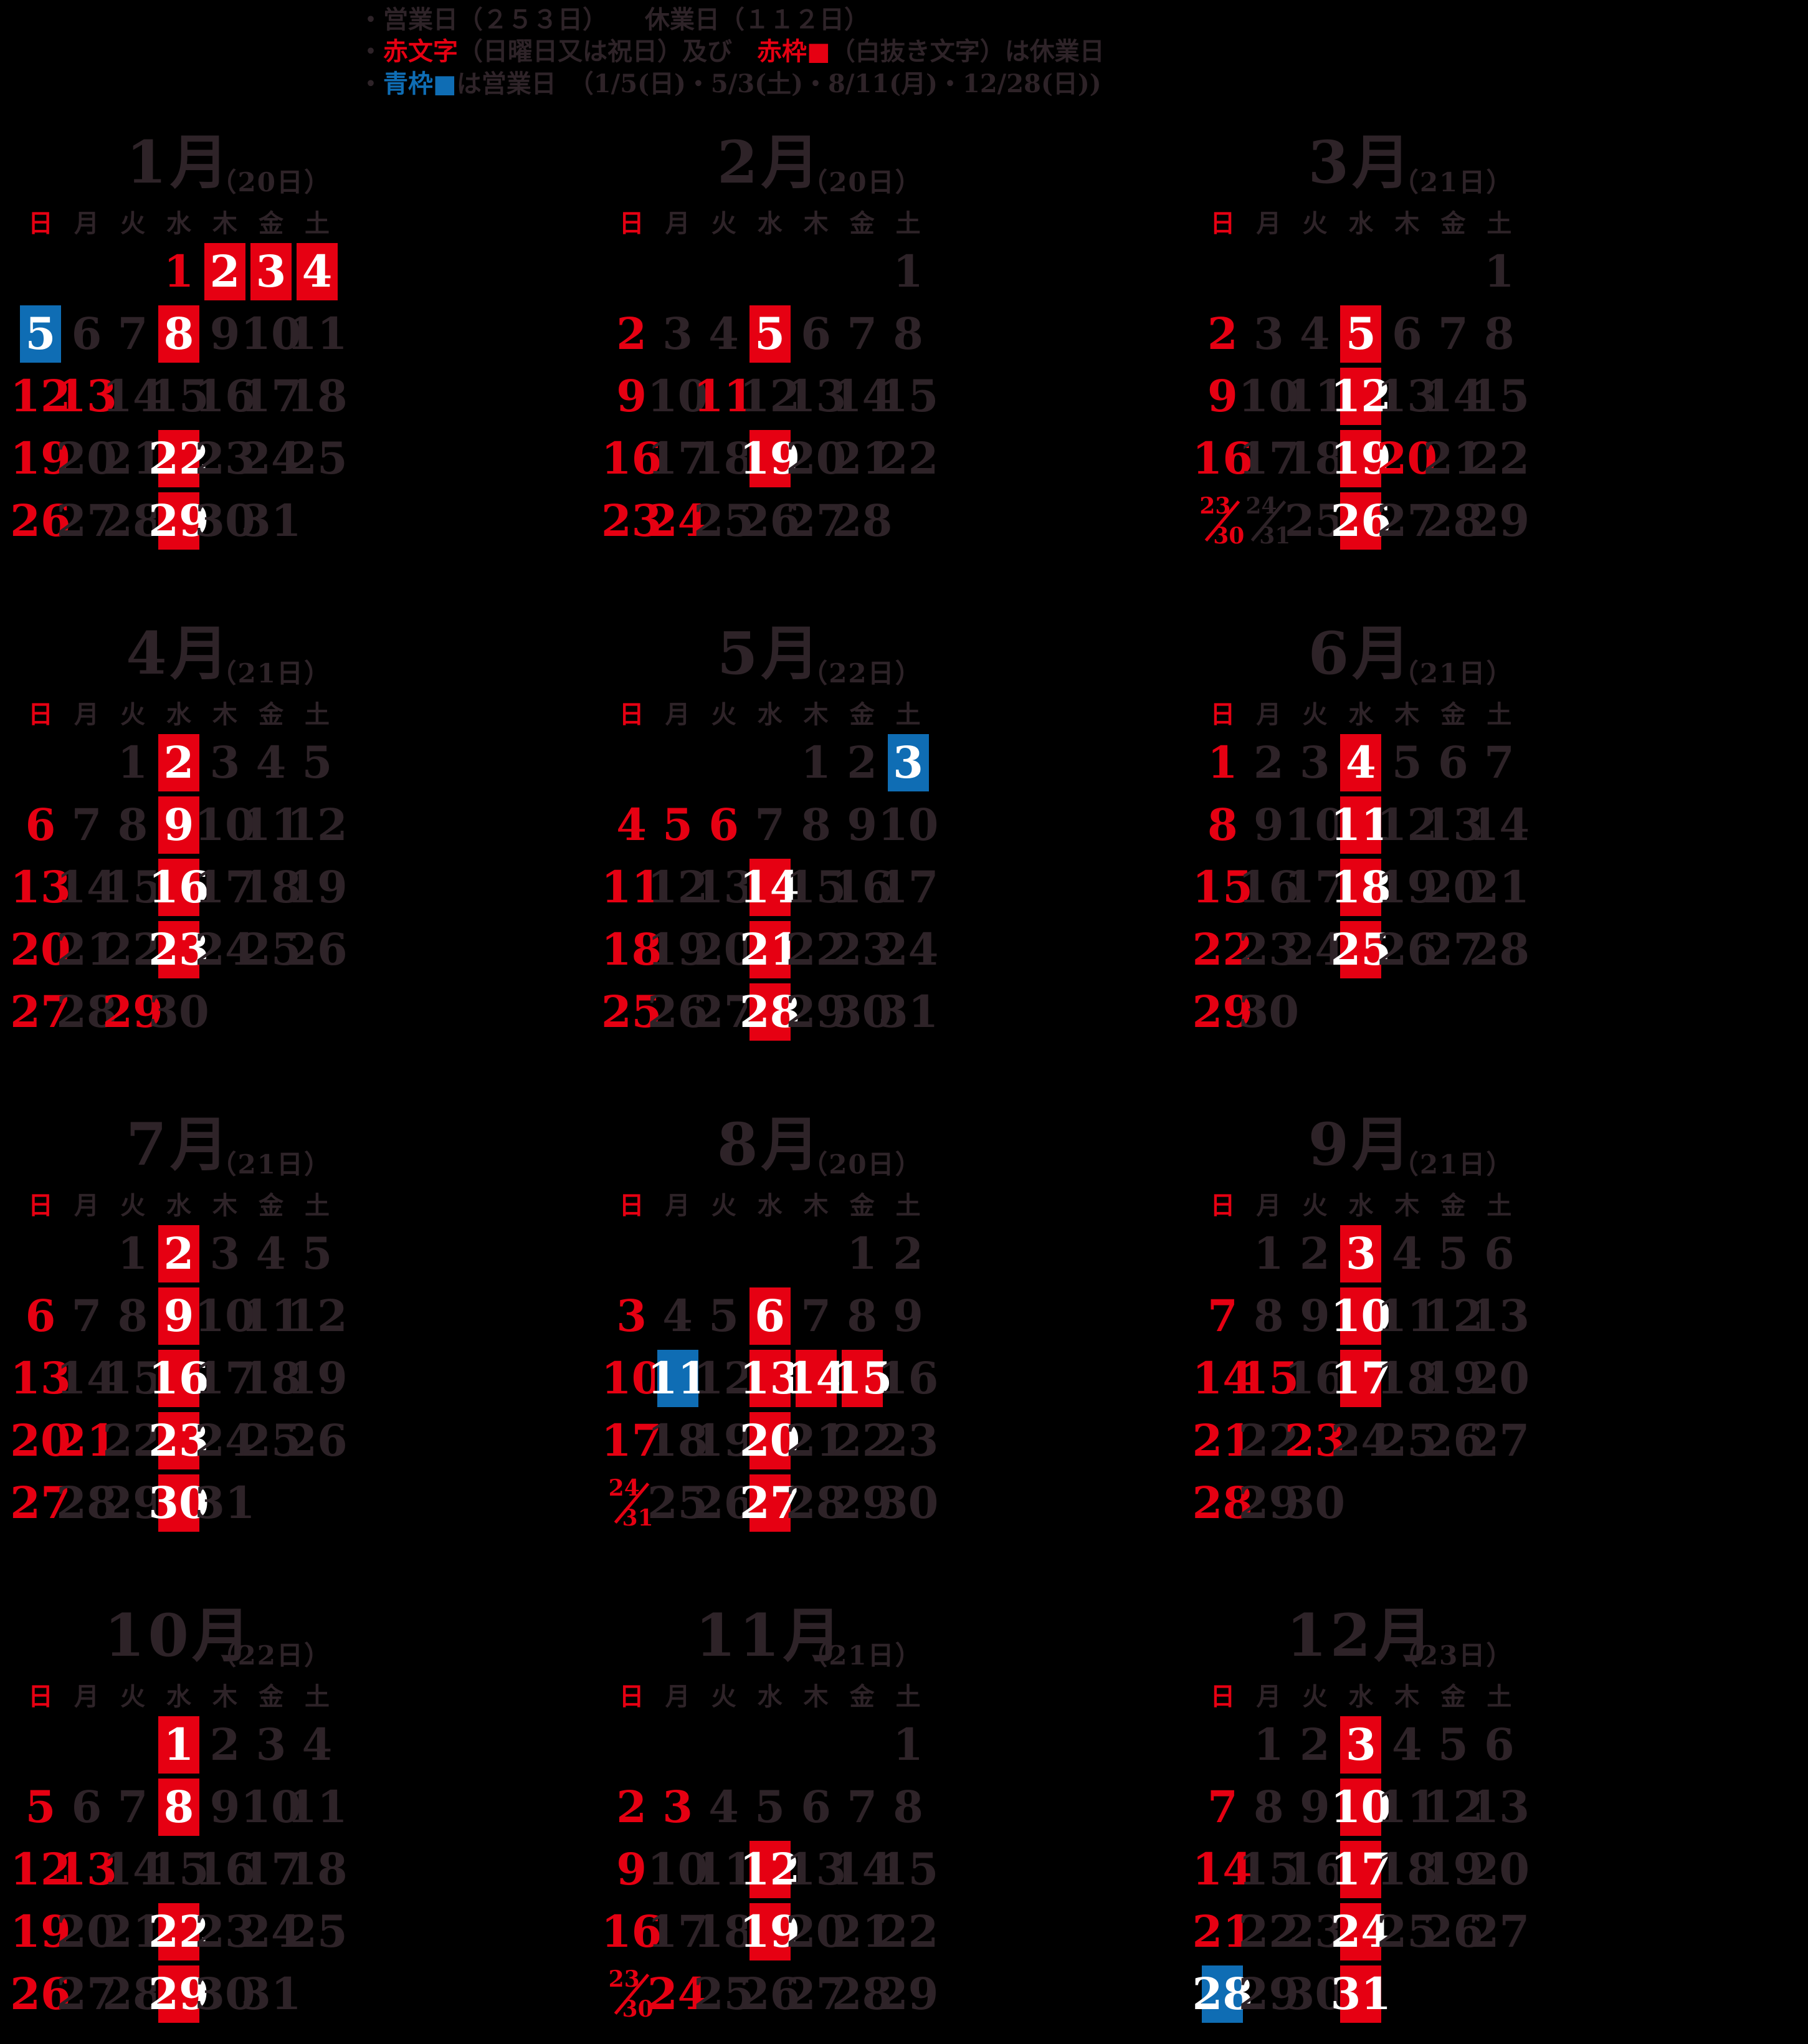  I want to click on weekday-label: 土, so click(908, 223).